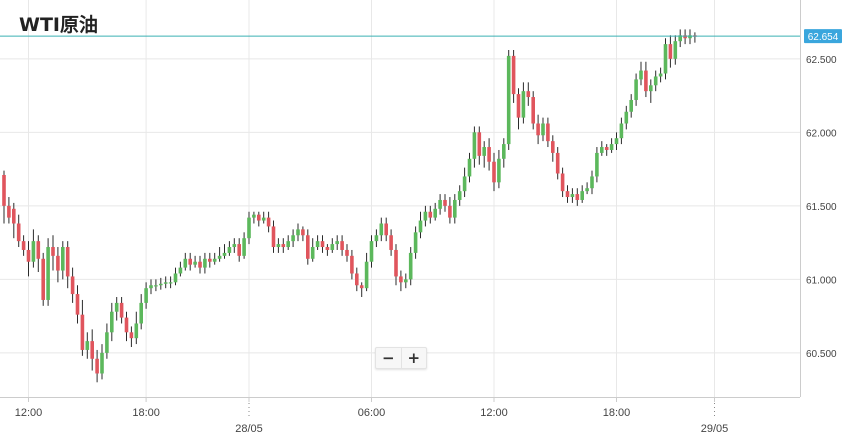  Describe the element at coordinates (249, 429) in the screenshot. I see `x-date-label: 28/05` at that location.